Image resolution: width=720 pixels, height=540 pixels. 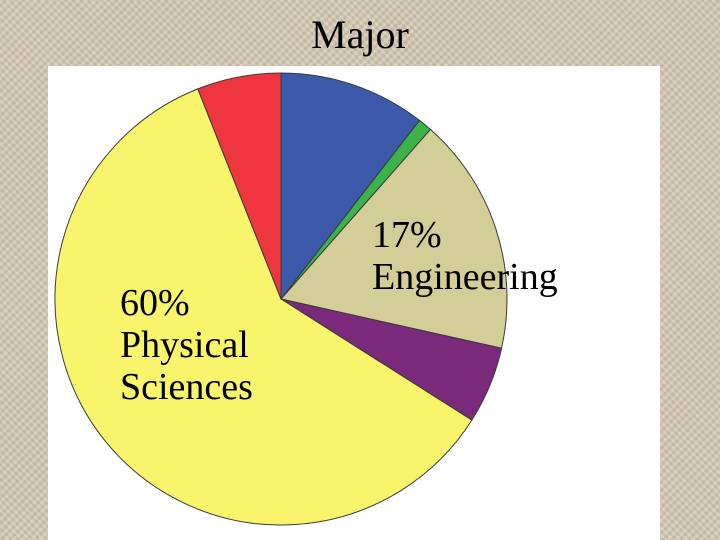 I want to click on slice-name-physical-line1: Physical, so click(x=184, y=345).